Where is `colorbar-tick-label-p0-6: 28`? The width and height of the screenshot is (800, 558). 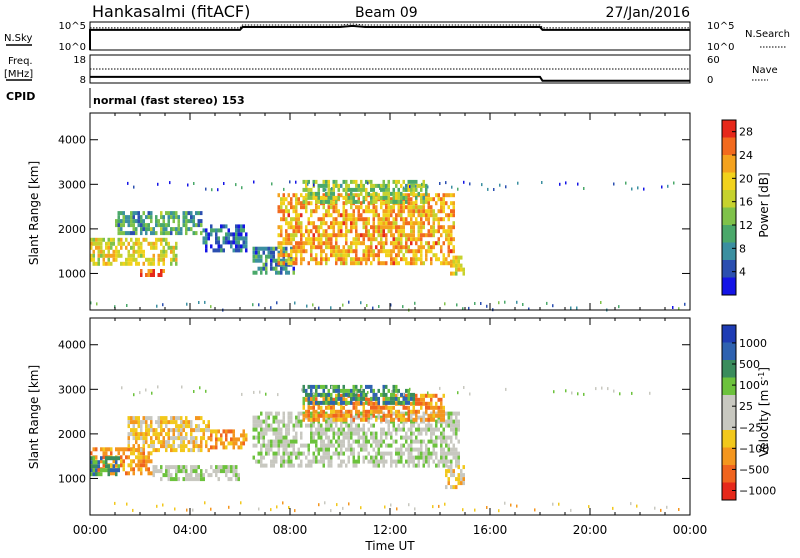
colorbar-tick-label-p0-6: 28 is located at coordinates (746, 132).